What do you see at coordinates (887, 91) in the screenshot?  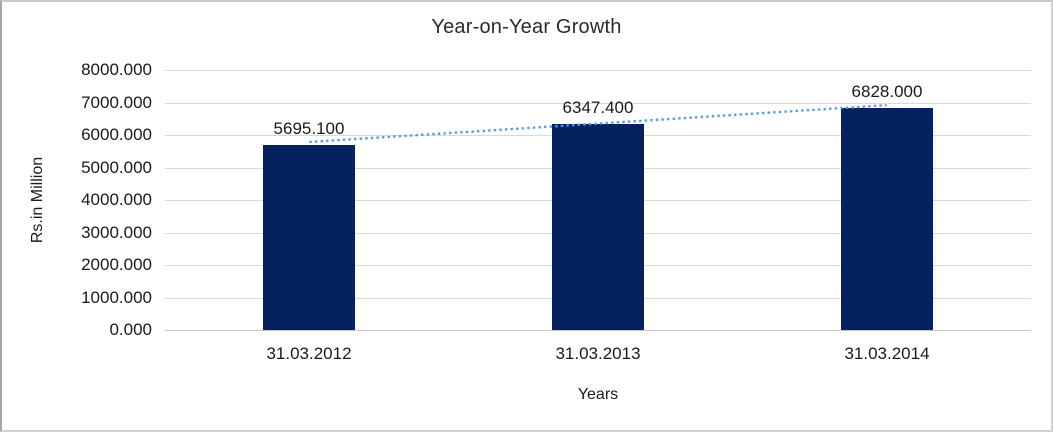 I see `bar-data-label: 6828.000` at bounding box center [887, 91].